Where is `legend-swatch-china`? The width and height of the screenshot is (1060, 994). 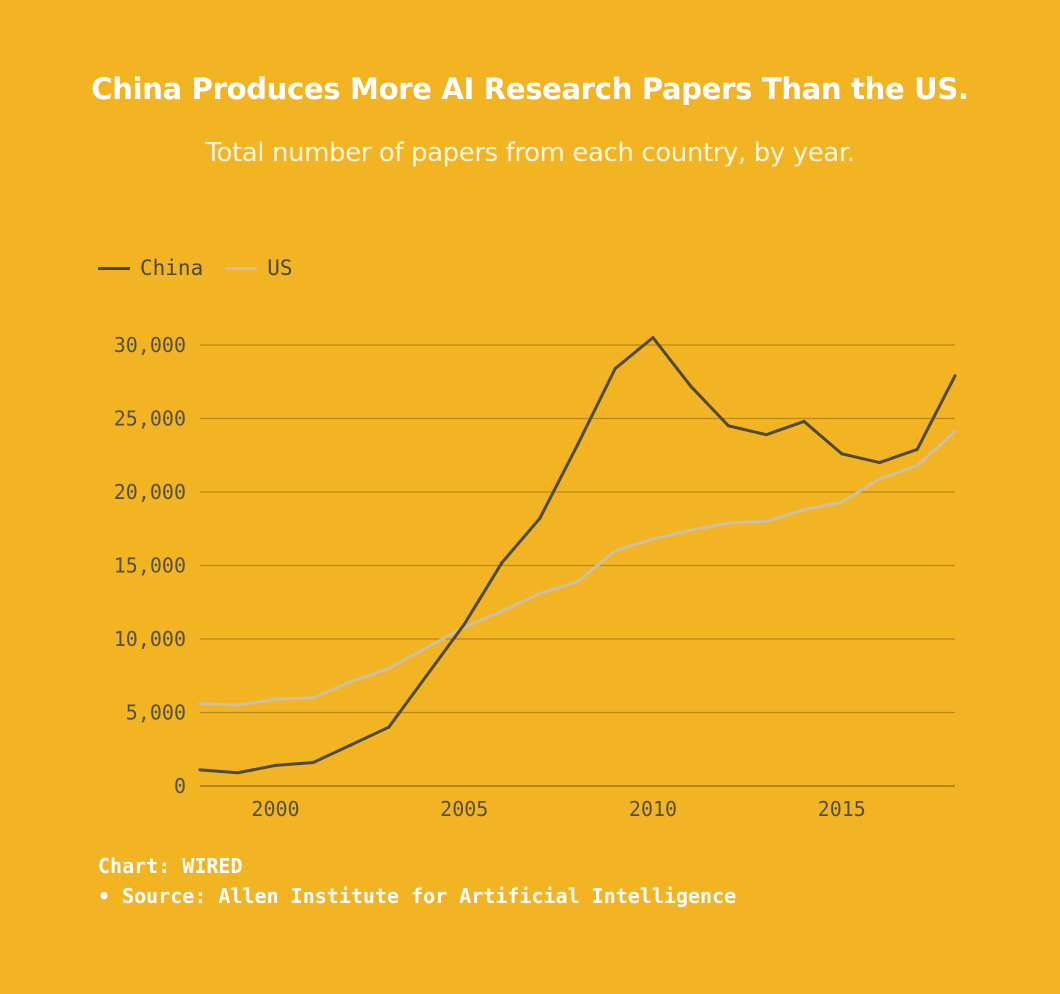 legend-swatch-china is located at coordinates (114, 268).